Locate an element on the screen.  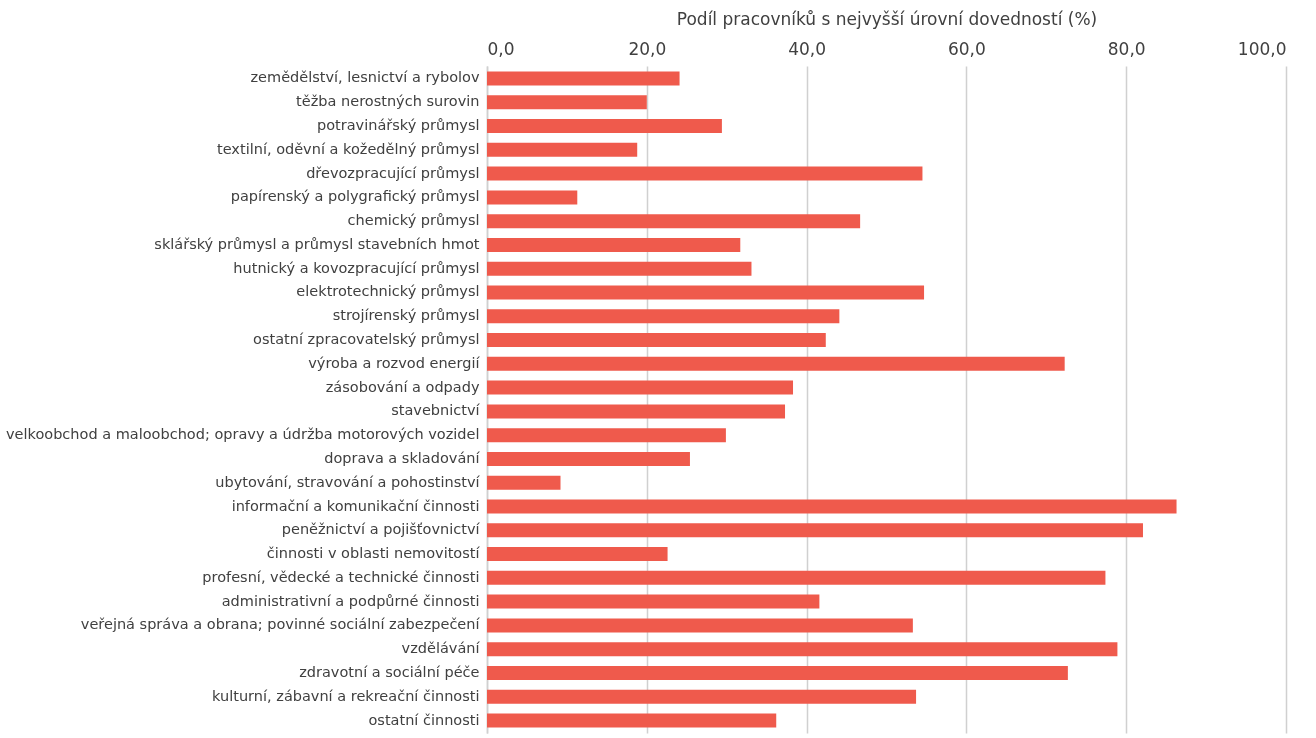
y-tick-label: zemědělství, lesnictví a rybolov is located at coordinates (365, 77).